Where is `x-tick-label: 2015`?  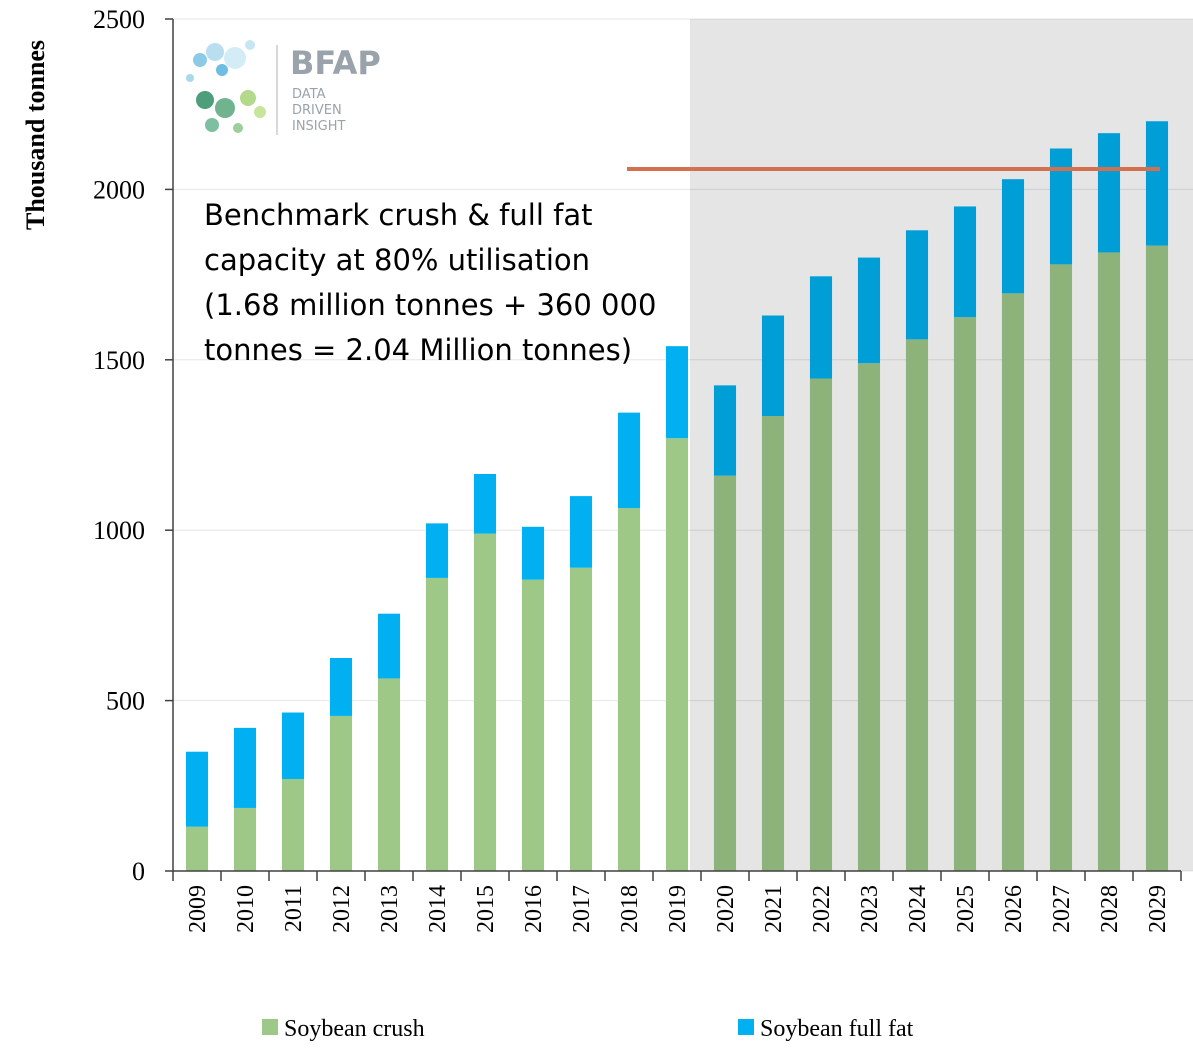 x-tick-label: 2015 is located at coordinates (486, 909).